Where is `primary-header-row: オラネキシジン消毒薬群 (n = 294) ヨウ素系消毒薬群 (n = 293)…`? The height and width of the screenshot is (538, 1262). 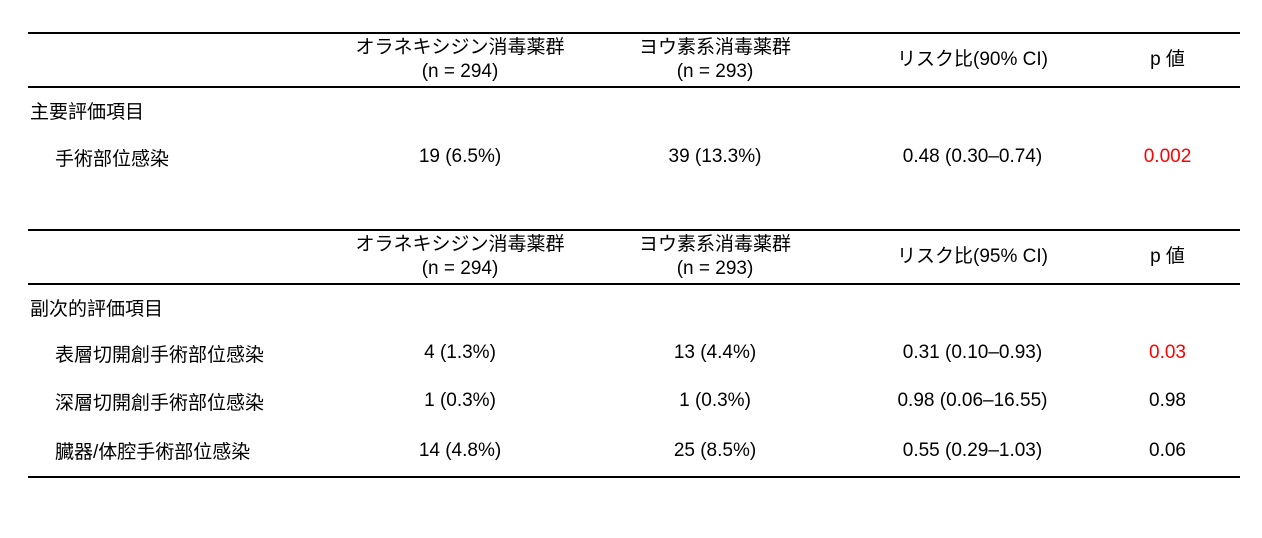
primary-header-row: オラネキシジン消毒薬群 (n = 294) ヨウ素系消毒薬群 (n = 293)… is located at coordinates (634, 60).